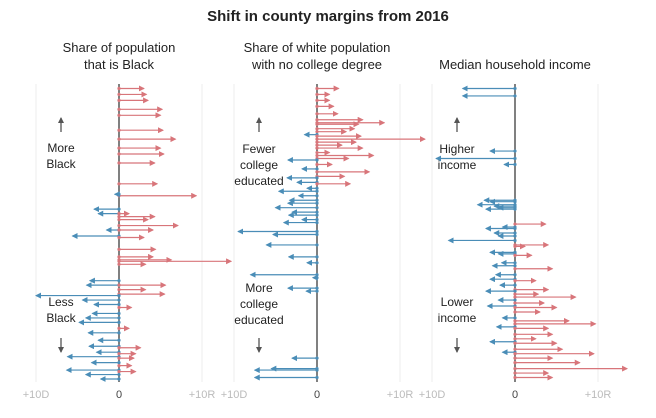 This screenshot has height=418, width=656. I want to click on panel-title-black: Share of population that is Black, so click(119, 56).